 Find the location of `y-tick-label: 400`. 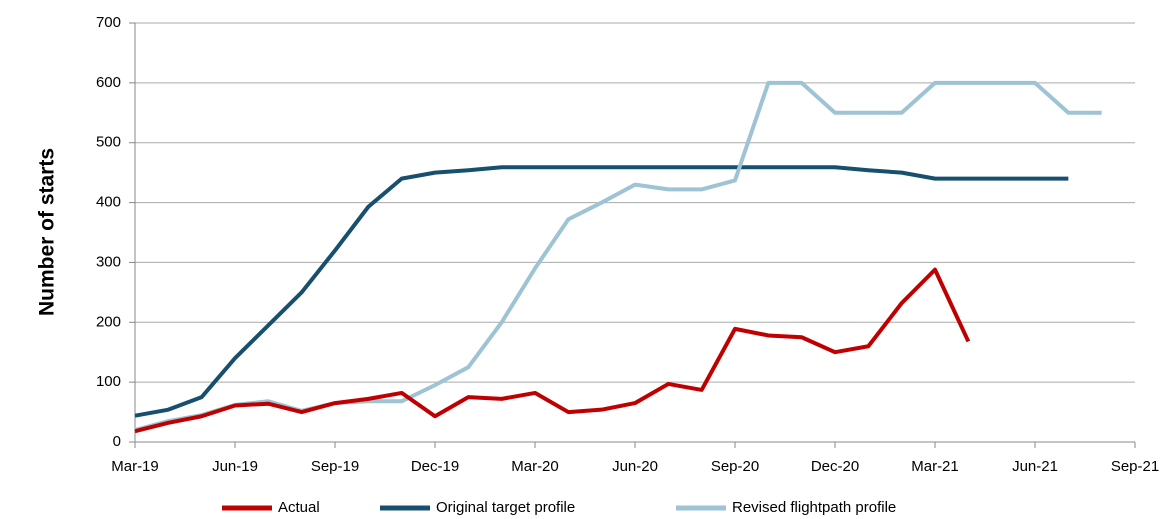

y-tick-label: 400 is located at coordinates (108, 202).